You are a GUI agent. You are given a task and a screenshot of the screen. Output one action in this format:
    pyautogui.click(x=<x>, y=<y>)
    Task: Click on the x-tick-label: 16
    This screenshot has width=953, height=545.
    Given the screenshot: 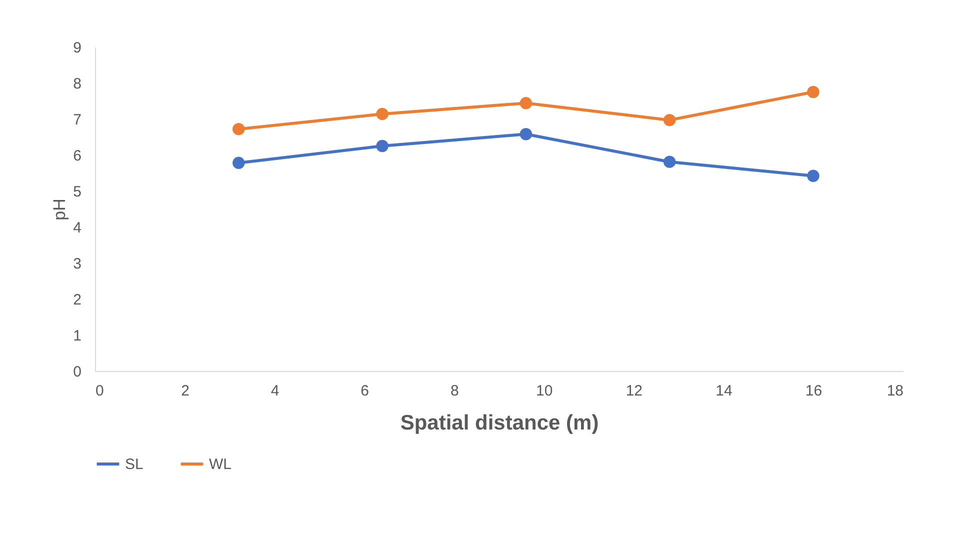 What is the action you would take?
    pyautogui.click(x=813, y=391)
    